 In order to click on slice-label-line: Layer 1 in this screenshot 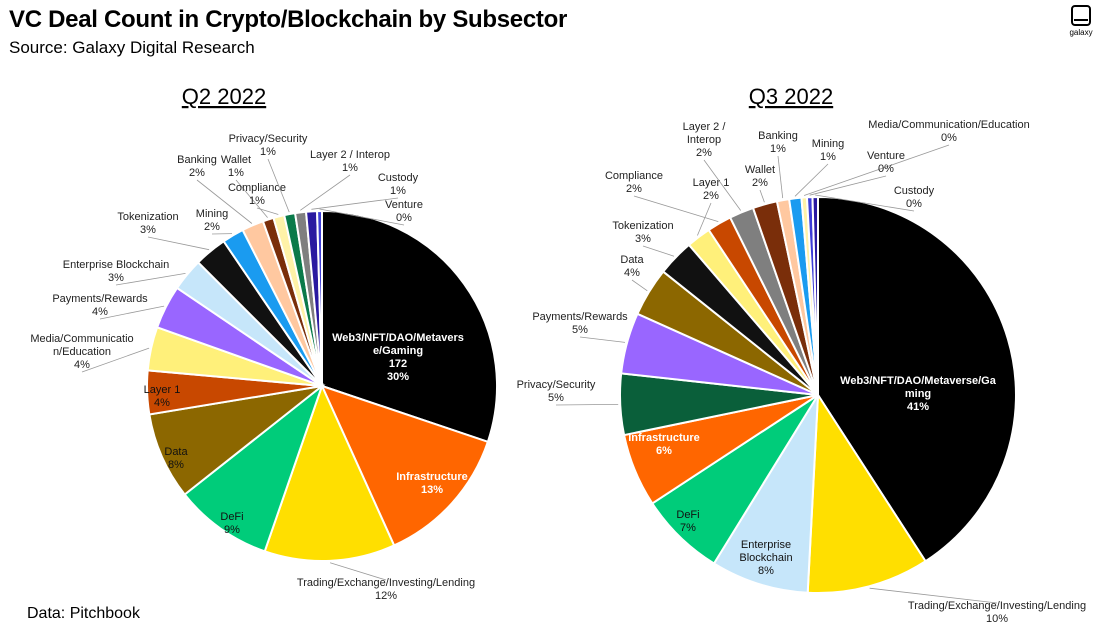, I will do `click(162, 390)`.